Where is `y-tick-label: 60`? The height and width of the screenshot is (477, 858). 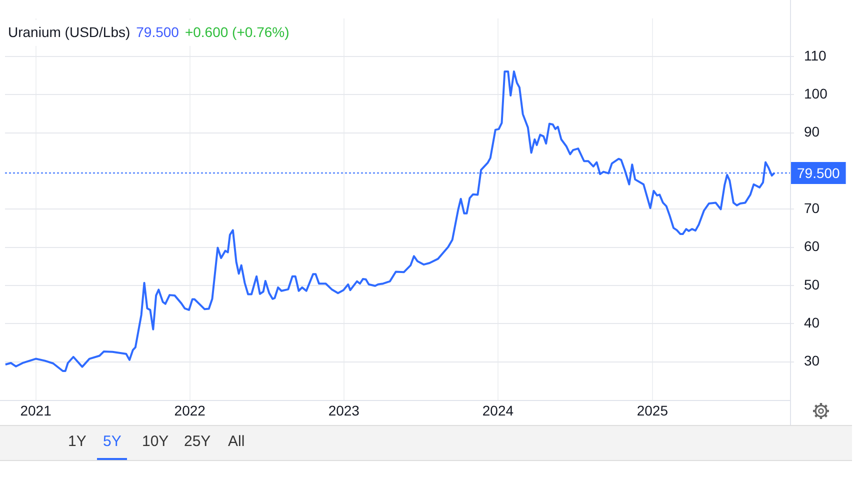
y-tick-label: 60 is located at coordinates (812, 246).